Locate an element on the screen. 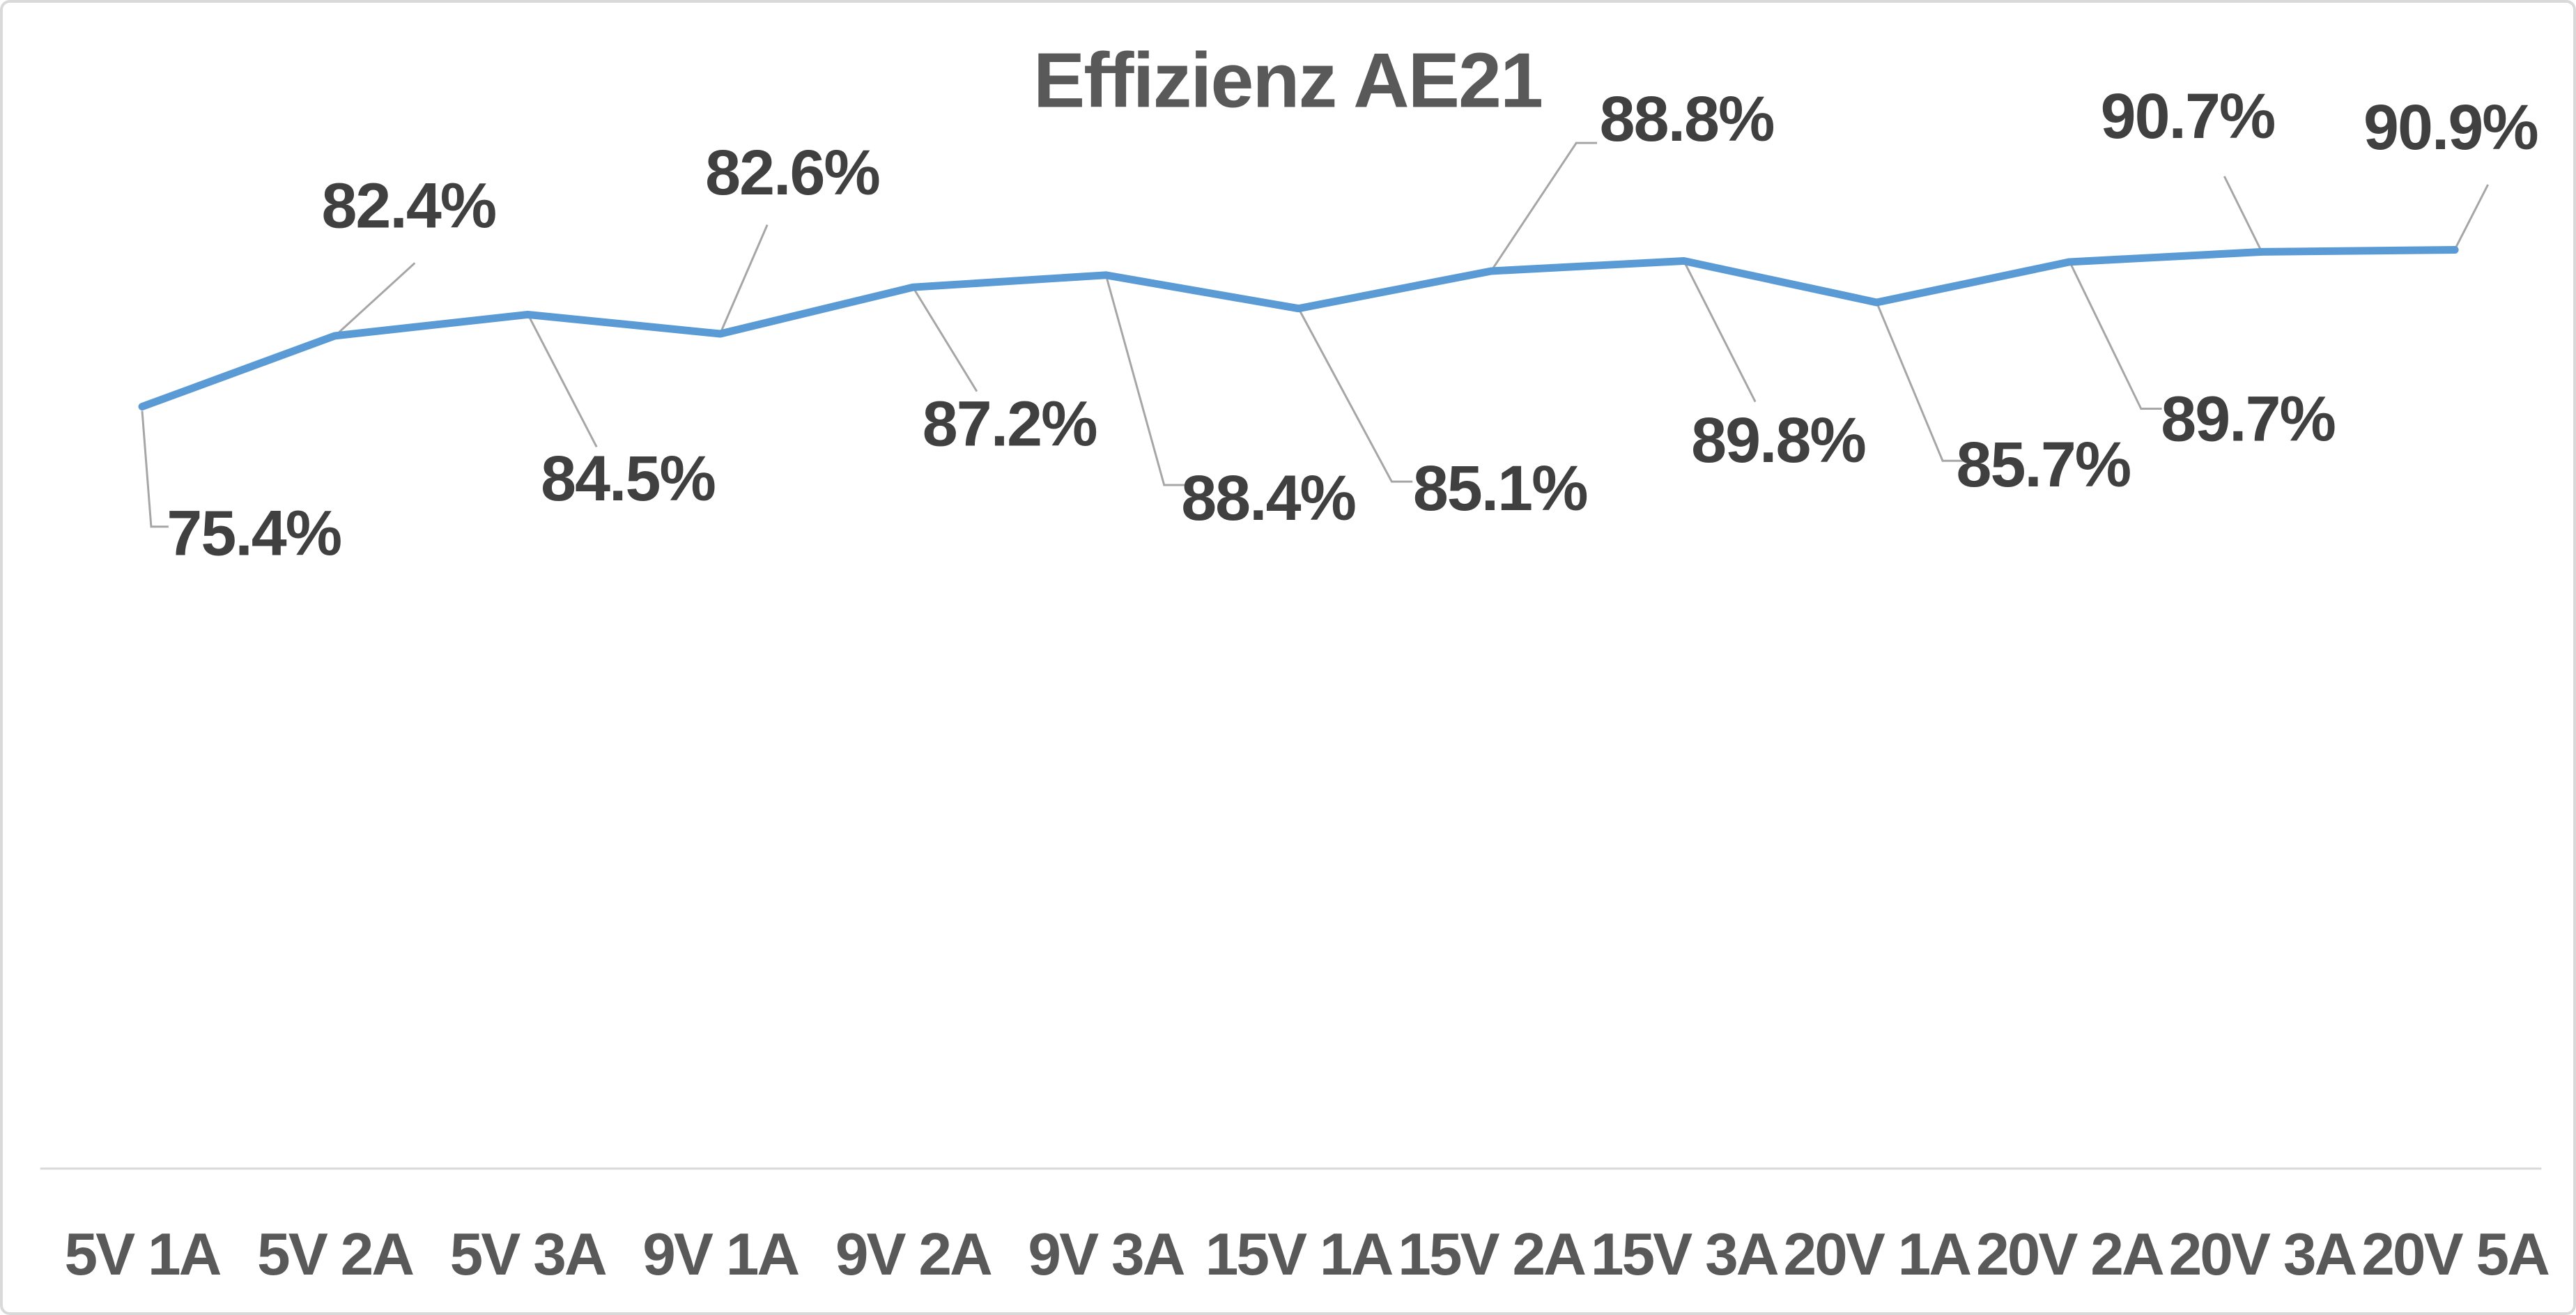  data-label-9v-2a: 87.2% is located at coordinates (1010, 423).